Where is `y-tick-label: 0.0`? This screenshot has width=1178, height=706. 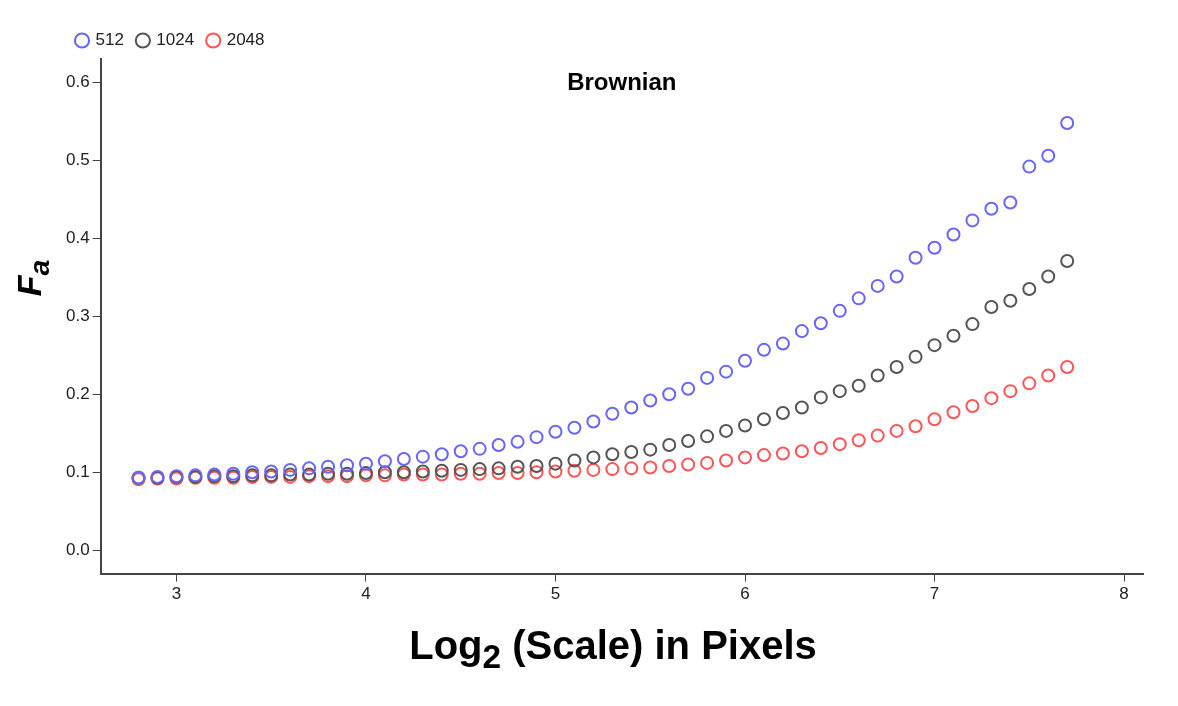 y-tick-label: 0.0 is located at coordinates (77, 549).